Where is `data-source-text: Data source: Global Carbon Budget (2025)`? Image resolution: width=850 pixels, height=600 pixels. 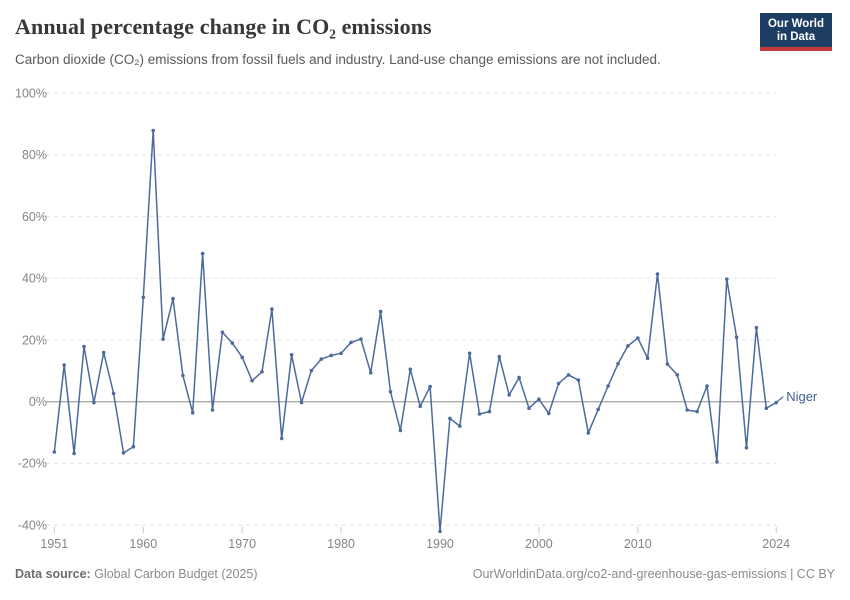
data-source-text: Data source: Global Carbon Budget (2025) is located at coordinates (136, 574).